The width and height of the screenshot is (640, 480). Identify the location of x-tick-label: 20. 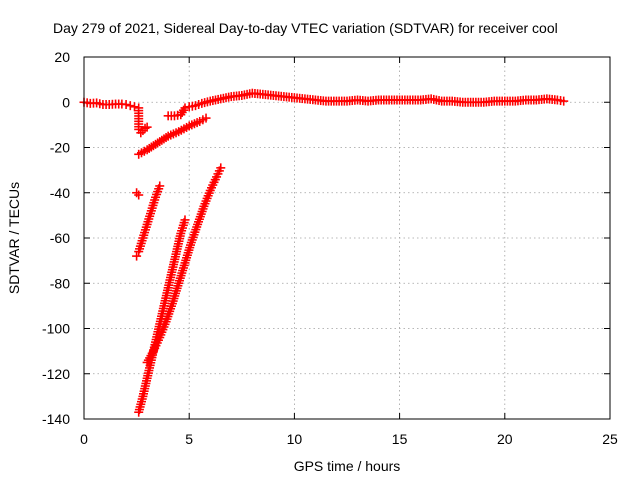
(505, 439).